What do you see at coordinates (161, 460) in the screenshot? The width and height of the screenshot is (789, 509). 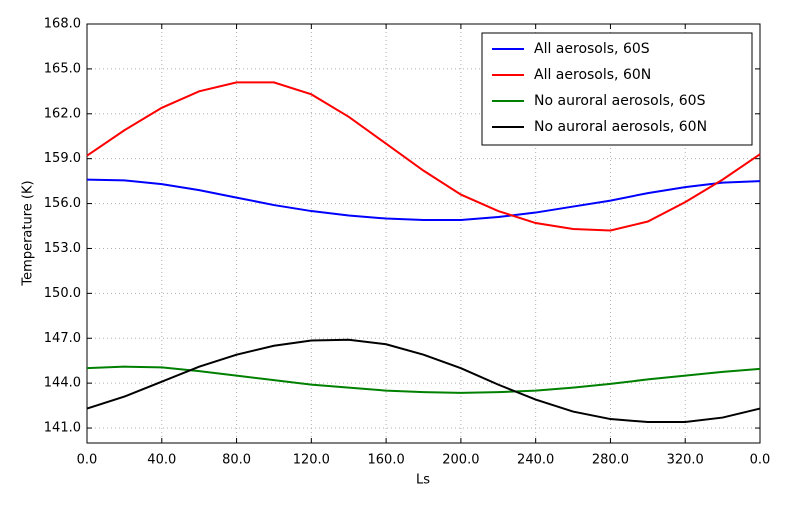 I see `x-tick-label: 40.0` at bounding box center [161, 460].